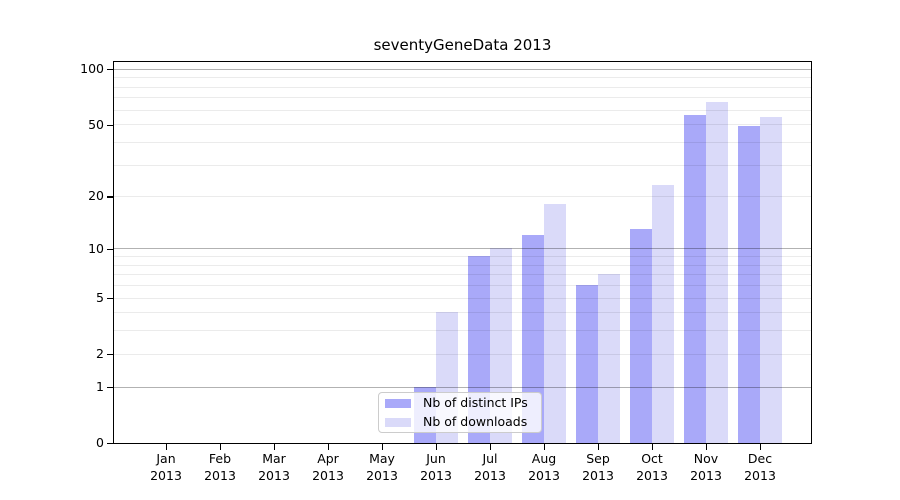  Describe the element at coordinates (436, 475) in the screenshot. I see `x-tick-year-jun: 2013` at that location.